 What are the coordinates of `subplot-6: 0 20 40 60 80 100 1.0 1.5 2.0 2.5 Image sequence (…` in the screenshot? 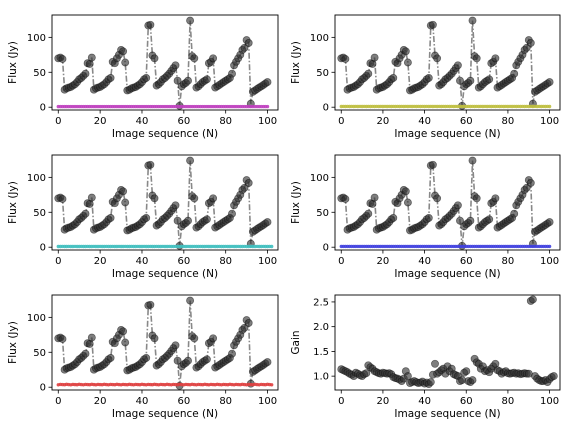 It's located at (425, 357).